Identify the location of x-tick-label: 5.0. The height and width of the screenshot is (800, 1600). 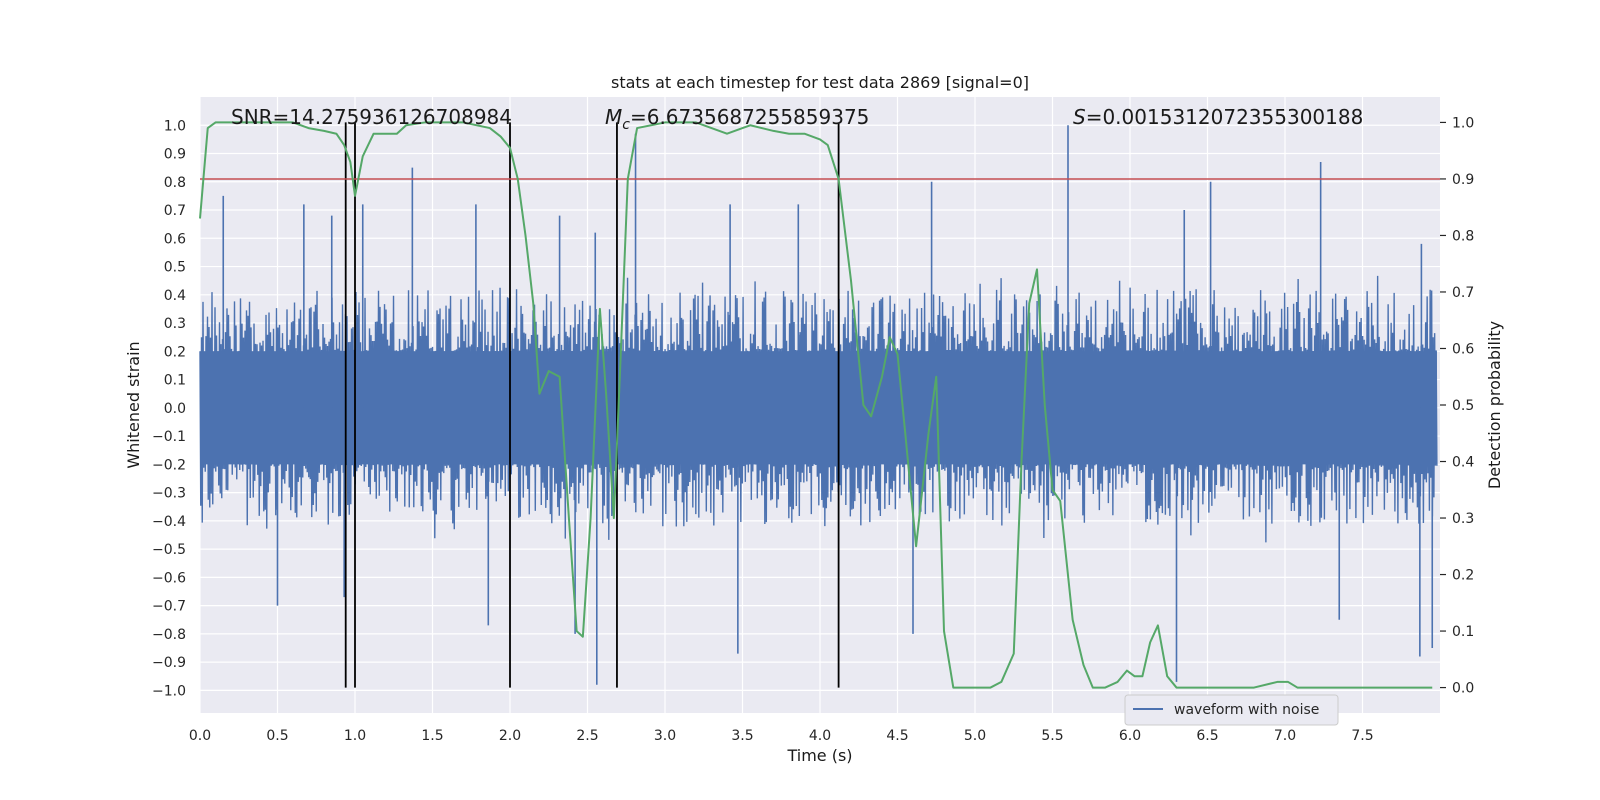
(975, 736).